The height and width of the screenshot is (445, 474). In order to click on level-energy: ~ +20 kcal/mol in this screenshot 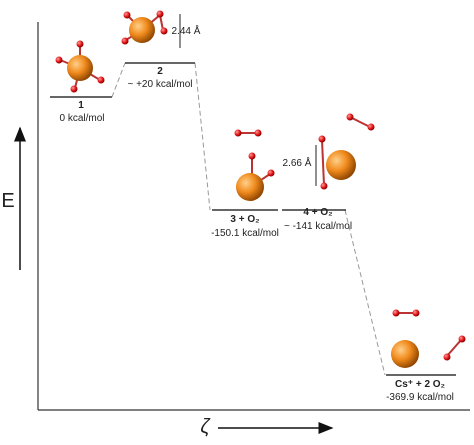, I will do `click(159, 84)`.